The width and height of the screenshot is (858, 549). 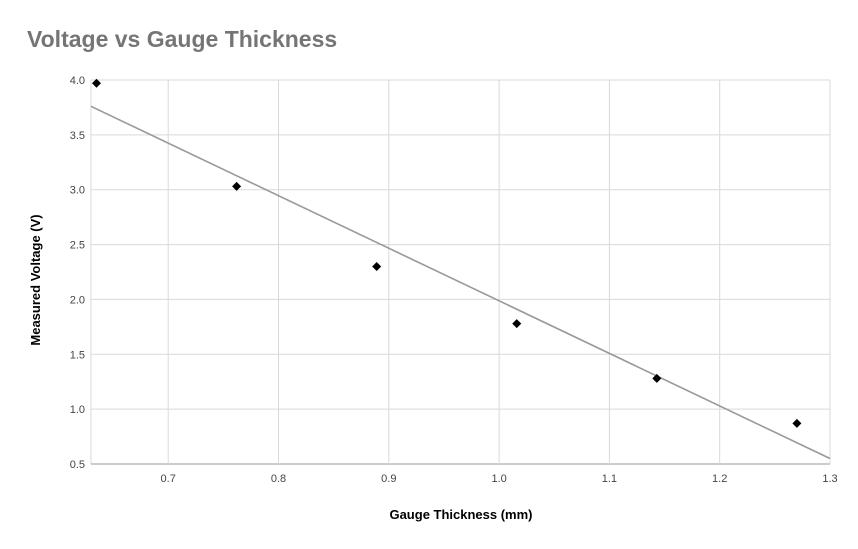 I want to click on x-tick-label: 1.1, so click(x=609, y=479).